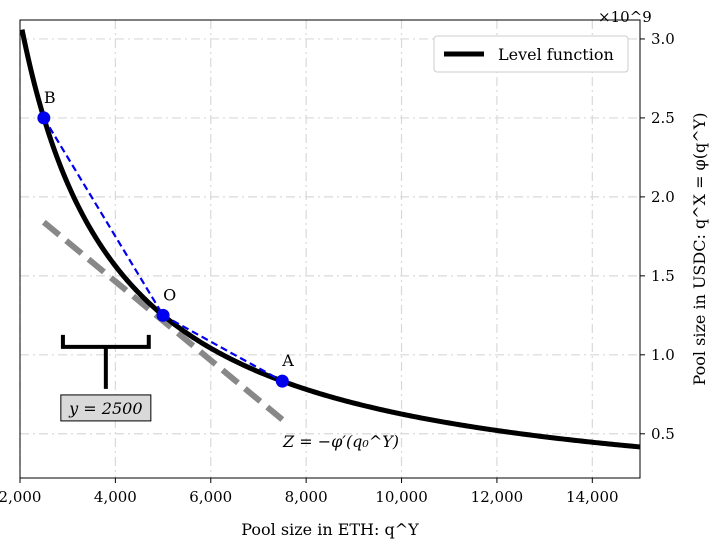 Image resolution: width=714 pixels, height=540 pixels. Describe the element at coordinates (663, 39) in the screenshot. I see `y-tick-label: 3.0` at that location.